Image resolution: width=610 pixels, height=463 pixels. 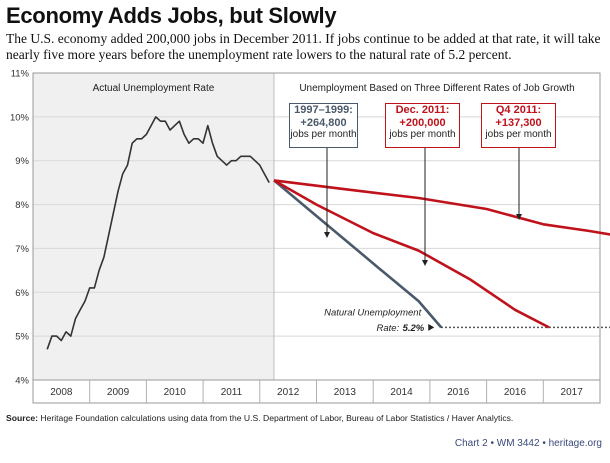 I want to click on natural-rate-arrow, so click(x=431, y=327).